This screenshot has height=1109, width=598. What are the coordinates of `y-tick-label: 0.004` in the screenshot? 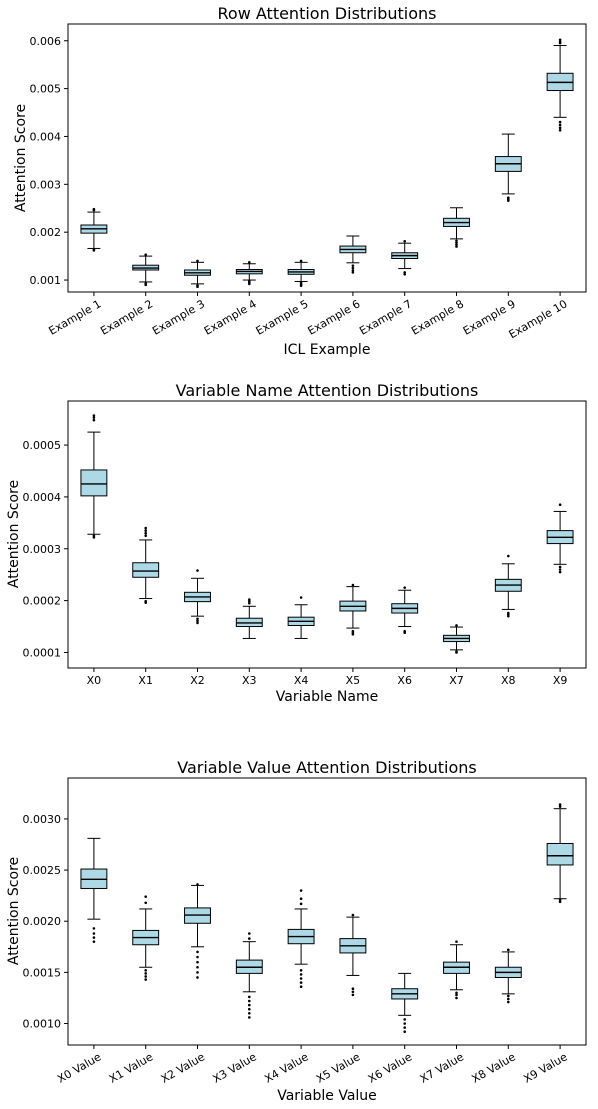 It's located at (46, 136).